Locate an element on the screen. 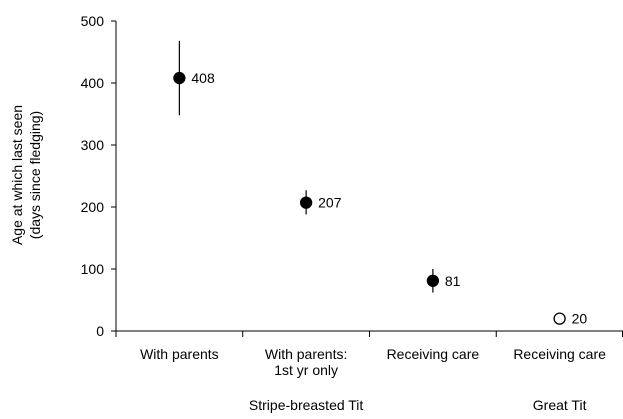 This screenshot has height=419, width=623. y-axis-label-line-1: Age at which last seen is located at coordinates (17, 175).